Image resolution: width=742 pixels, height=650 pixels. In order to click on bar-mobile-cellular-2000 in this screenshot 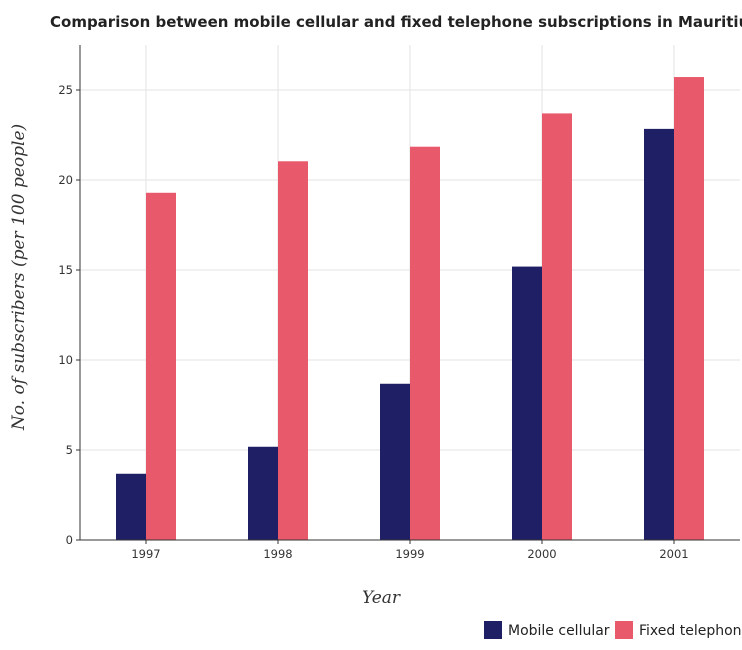, I will do `click(527, 403)`.